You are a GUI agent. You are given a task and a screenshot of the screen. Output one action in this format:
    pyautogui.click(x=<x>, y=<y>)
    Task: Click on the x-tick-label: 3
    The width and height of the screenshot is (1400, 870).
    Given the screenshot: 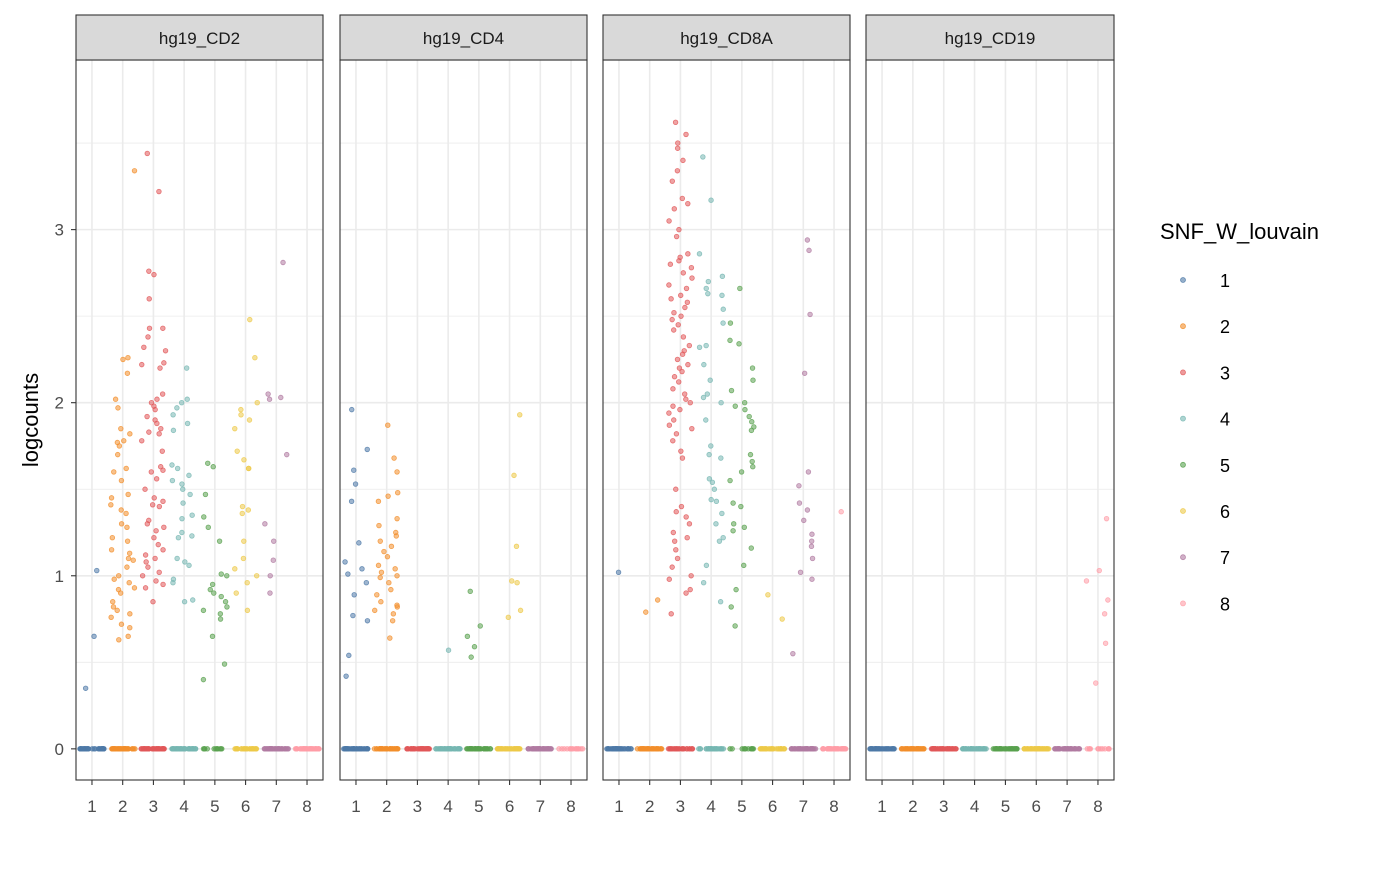 What is the action you would take?
    pyautogui.click(x=680, y=806)
    